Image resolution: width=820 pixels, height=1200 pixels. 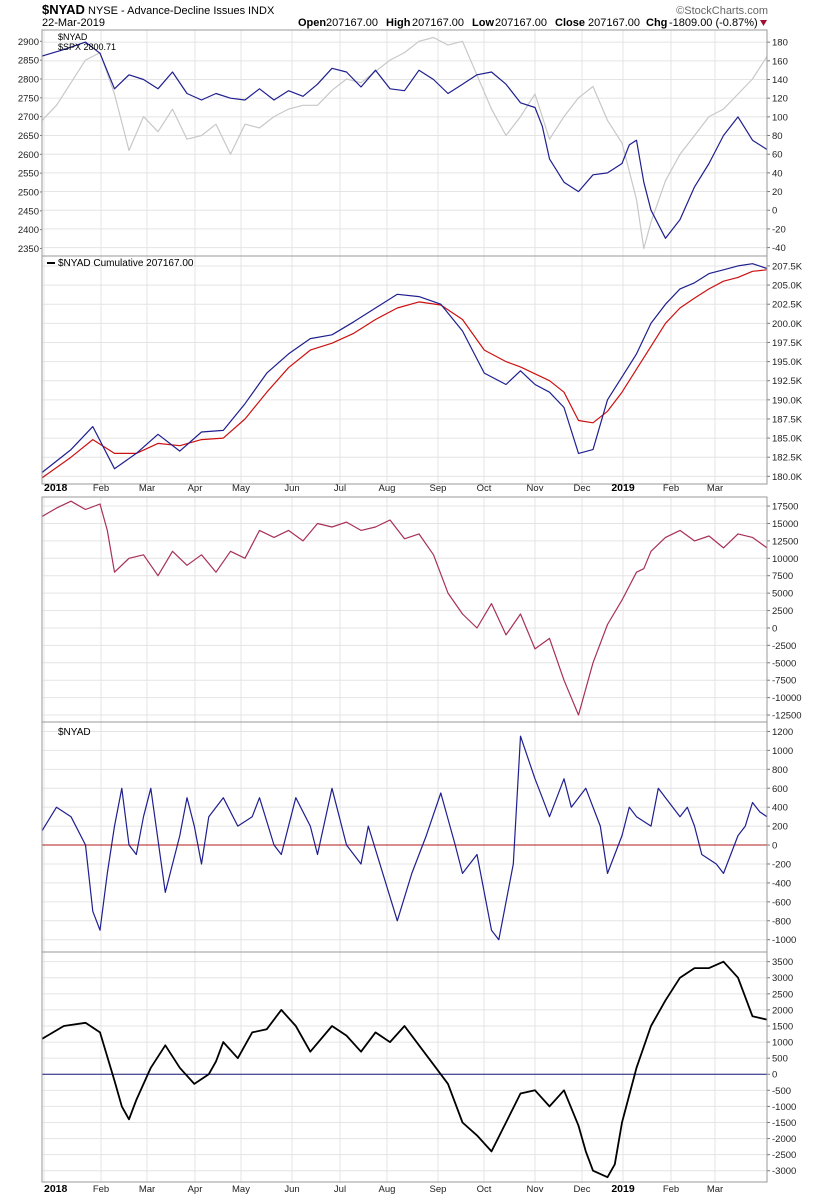 What do you see at coordinates (780, 1059) in the screenshot?
I see `tick-label: 500` at bounding box center [780, 1059].